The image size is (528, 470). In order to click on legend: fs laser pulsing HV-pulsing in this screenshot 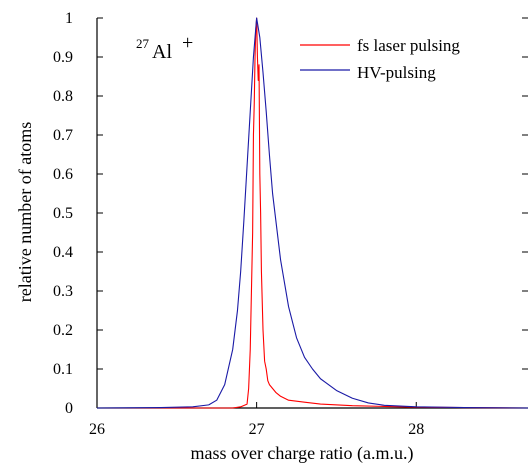, I will do `click(380, 59)`.